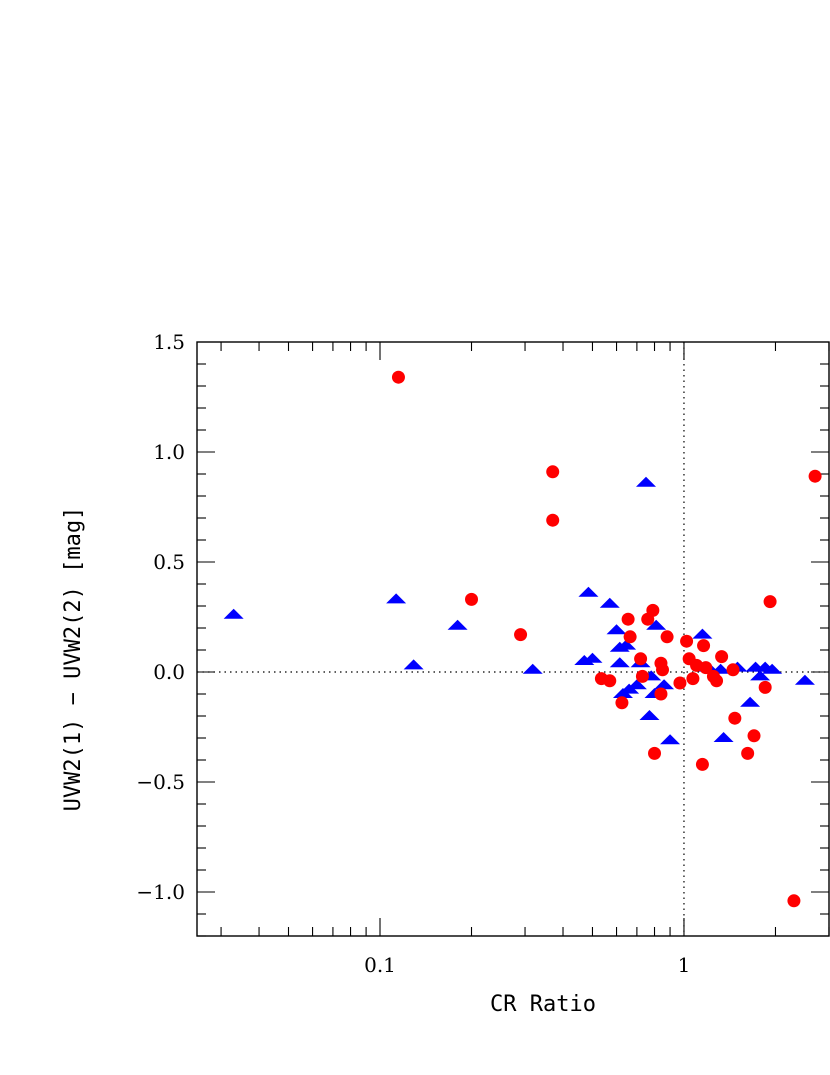 The width and height of the screenshot is (830, 1075). I want to click on x-tick-label: 0.1, so click(380, 965).